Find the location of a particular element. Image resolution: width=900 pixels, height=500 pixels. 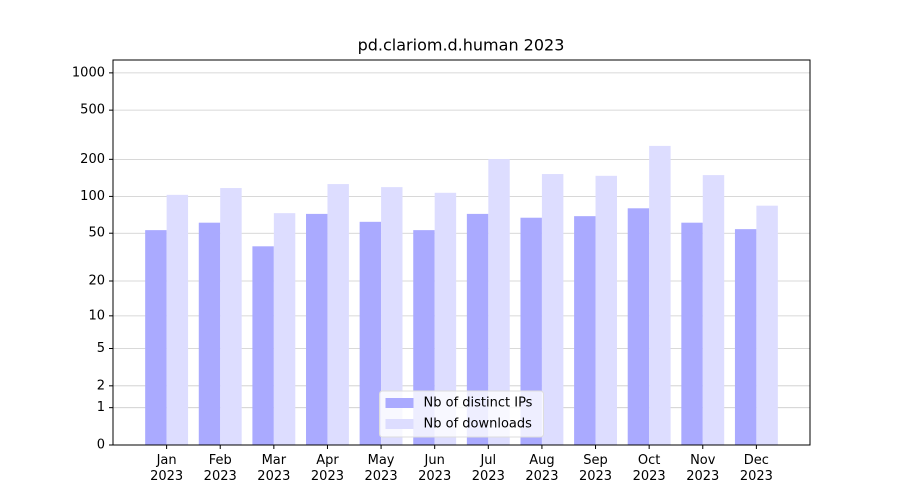

legend-box is located at coordinates (461, 414).